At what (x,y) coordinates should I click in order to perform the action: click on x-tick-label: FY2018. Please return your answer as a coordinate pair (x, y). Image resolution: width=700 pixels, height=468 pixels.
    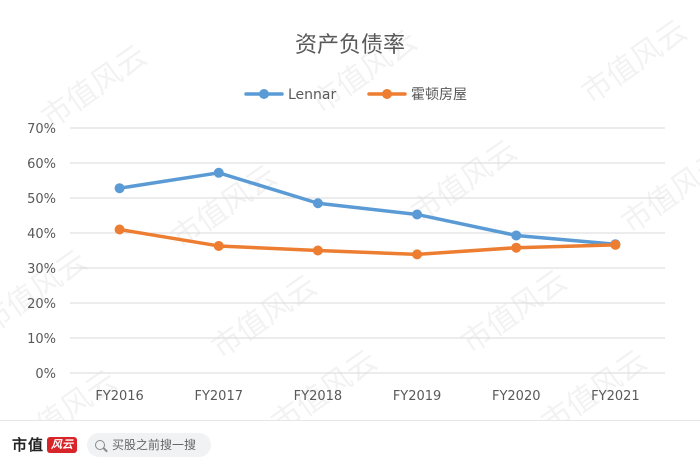
    Looking at the image, I should click on (318, 396).